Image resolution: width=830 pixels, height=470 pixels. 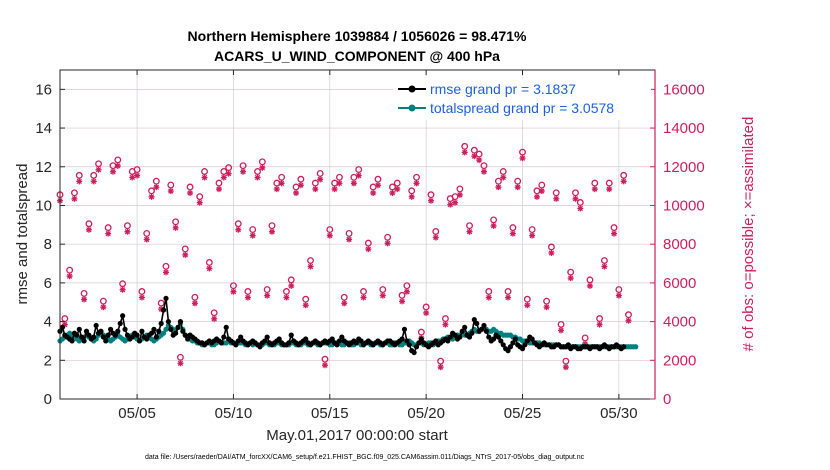 What do you see at coordinates (412, 89) in the screenshot?
I see `legend-marker-rmse` at bounding box center [412, 89].